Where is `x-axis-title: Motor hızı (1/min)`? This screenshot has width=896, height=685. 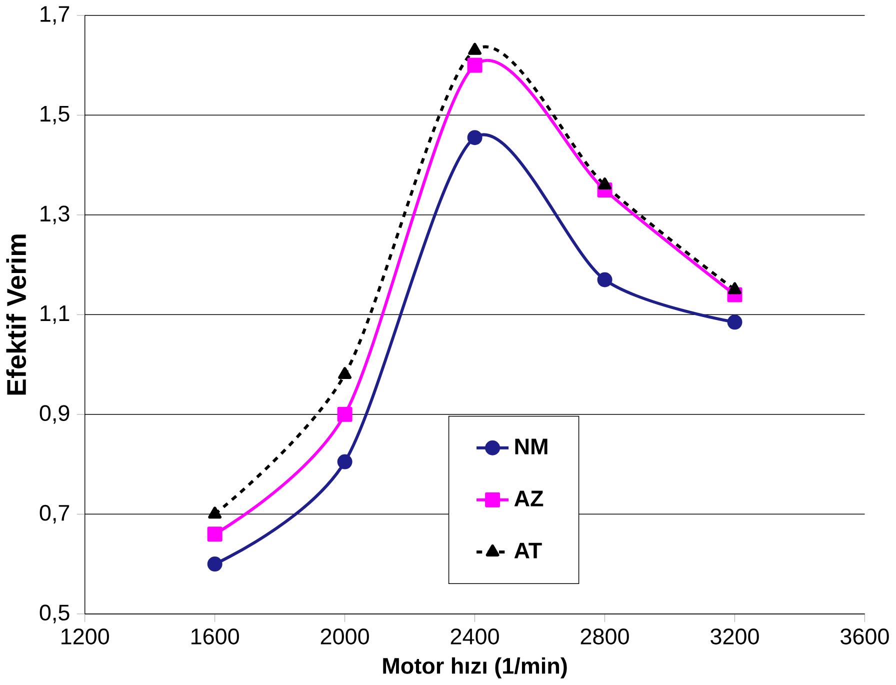 x-axis-title: Motor hızı (1/min) is located at coordinates (475, 668).